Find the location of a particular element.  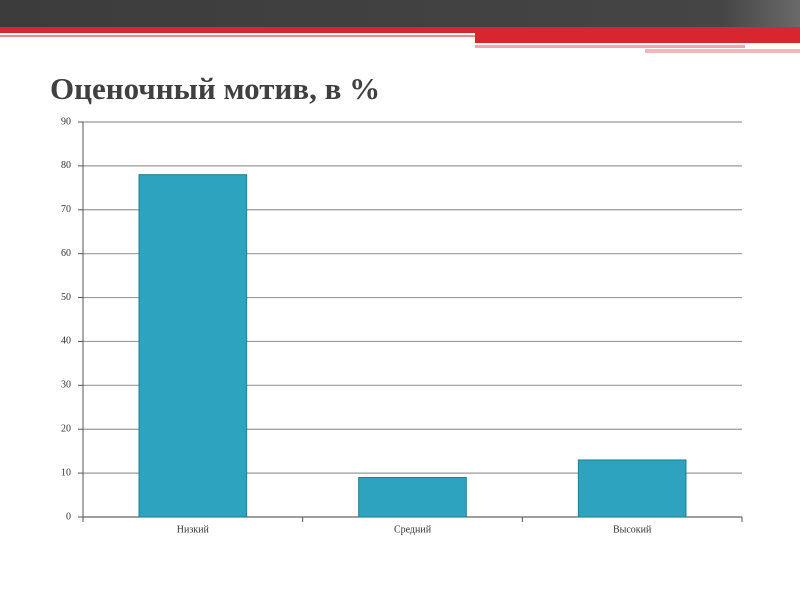

y-tick-label: 30 is located at coordinates (66, 385).